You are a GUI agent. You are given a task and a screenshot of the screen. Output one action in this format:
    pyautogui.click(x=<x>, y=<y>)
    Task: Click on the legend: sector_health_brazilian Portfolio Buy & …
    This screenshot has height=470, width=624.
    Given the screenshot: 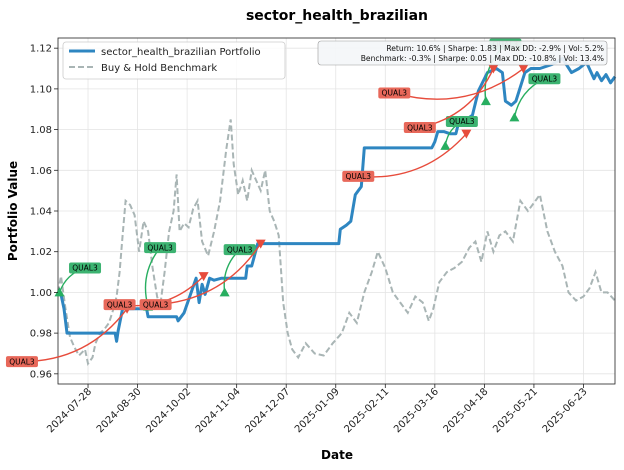 What is the action you would take?
    pyautogui.click(x=174, y=60)
    